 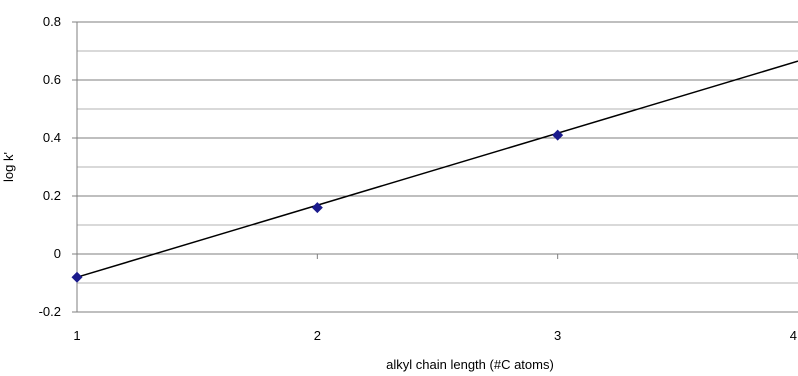 What do you see at coordinates (470, 364) in the screenshot?
I see `x-axis-title: alkyl chain length (#C atoms)` at bounding box center [470, 364].